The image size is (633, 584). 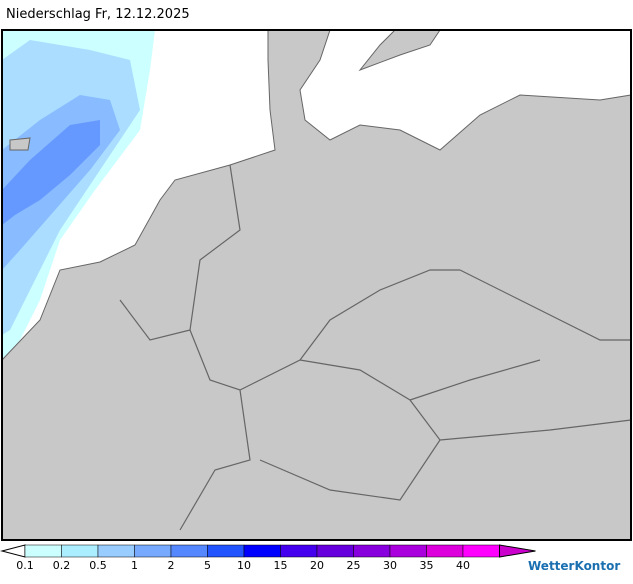 I want to click on legend-label: 20, so click(x=317, y=565).